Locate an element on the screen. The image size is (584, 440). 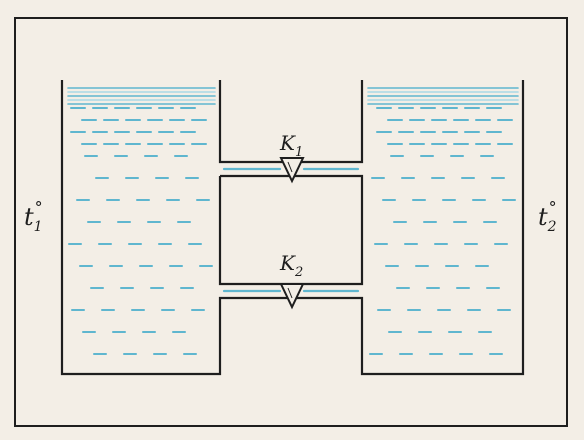
valve-k1-icon is located at coordinates (292, 170).